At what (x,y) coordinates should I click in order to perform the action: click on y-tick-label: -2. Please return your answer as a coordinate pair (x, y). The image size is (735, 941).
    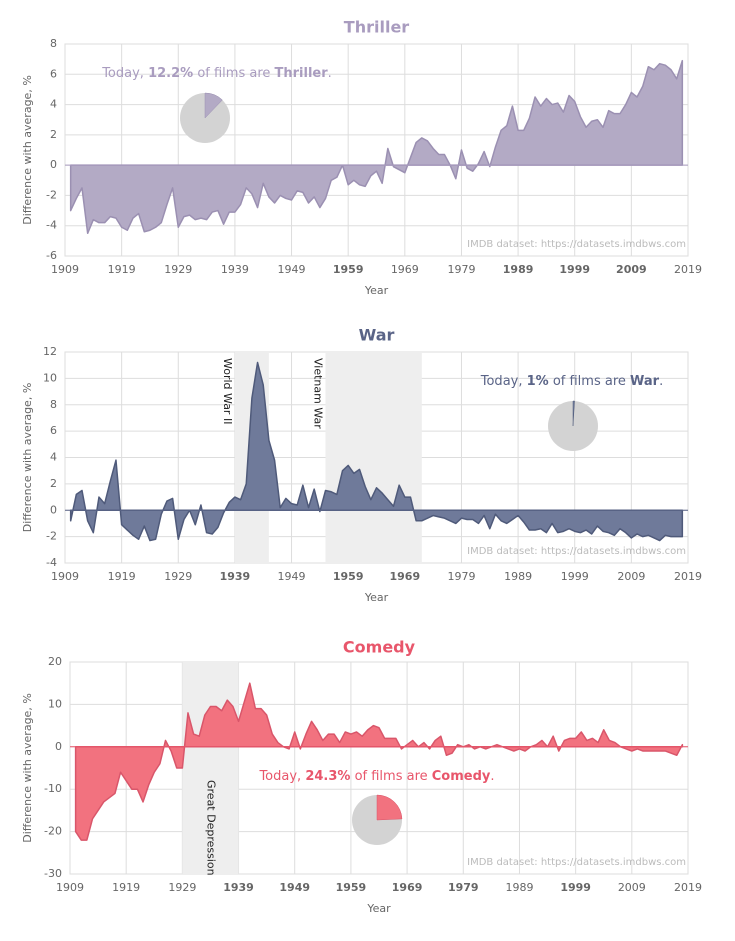
    Looking at the image, I should click on (51, 536).